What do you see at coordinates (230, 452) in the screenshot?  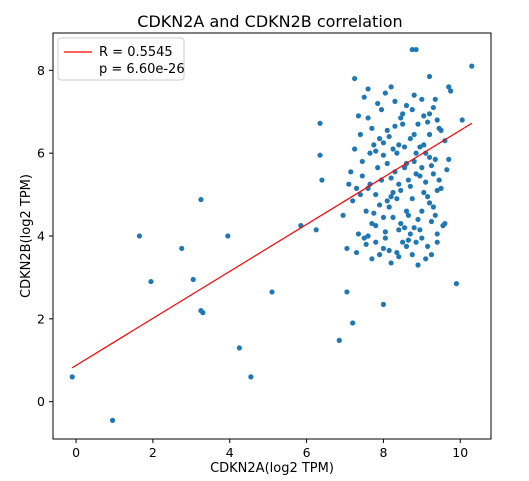 I see `x-tick-label: 4` at bounding box center [230, 452].